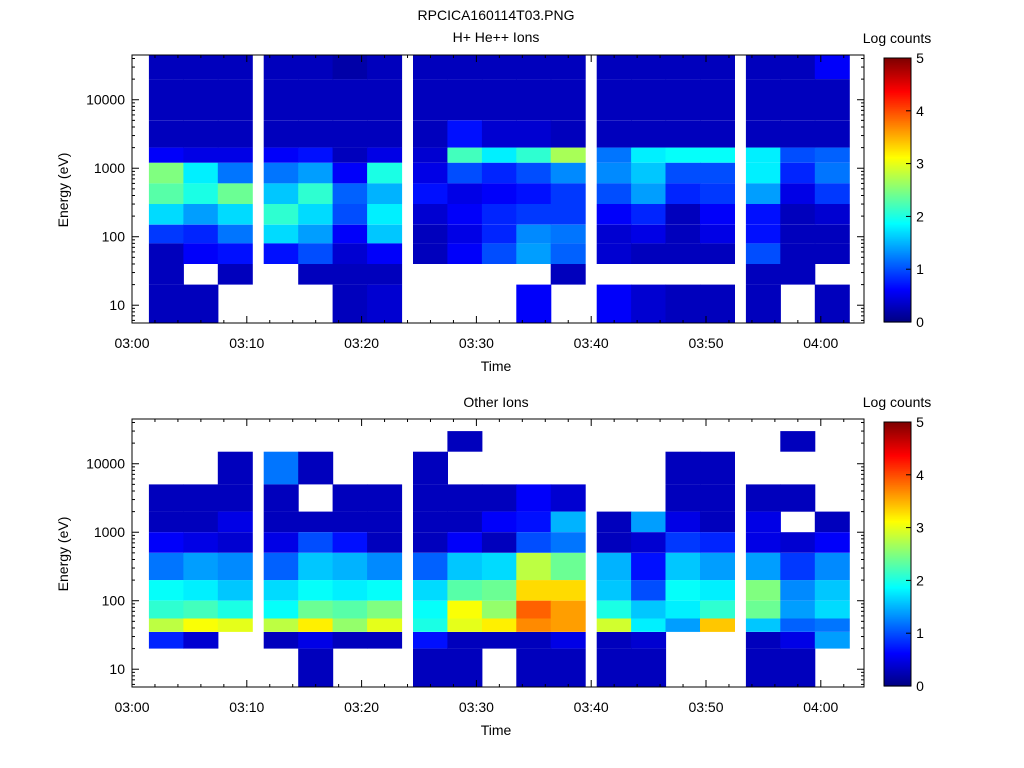  I want to click on colorbar-title: Log counts, so click(897, 38).